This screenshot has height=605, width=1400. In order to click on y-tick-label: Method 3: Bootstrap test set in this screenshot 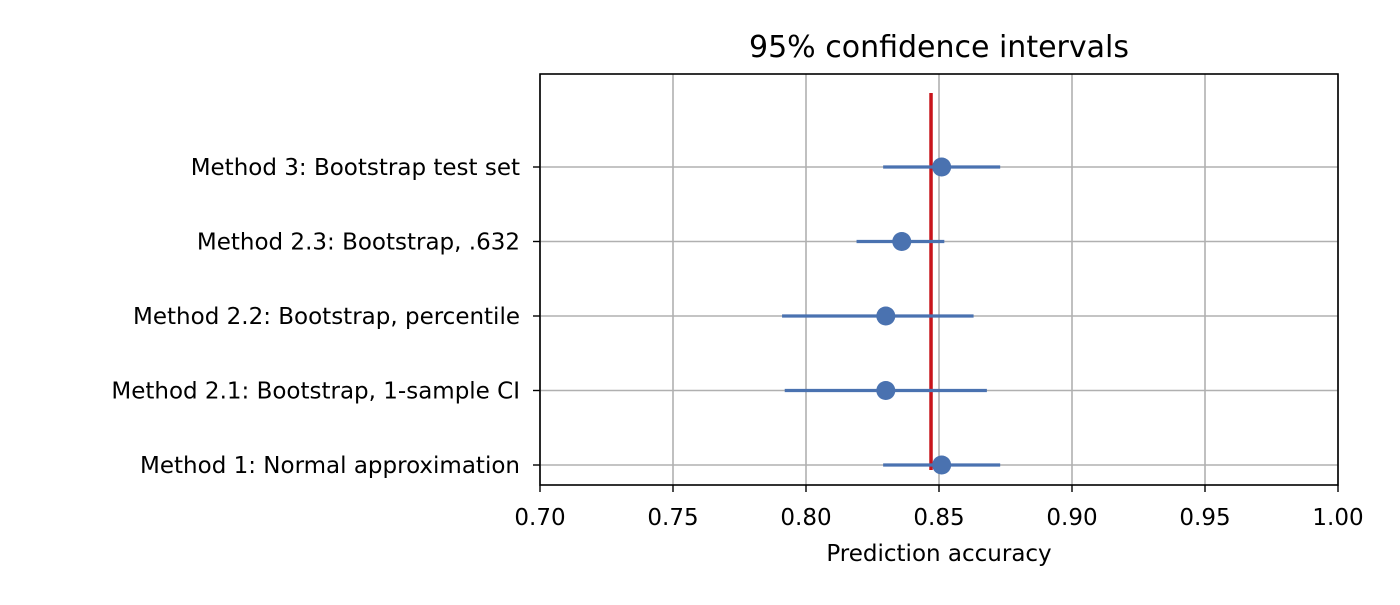, I will do `click(355, 168)`.